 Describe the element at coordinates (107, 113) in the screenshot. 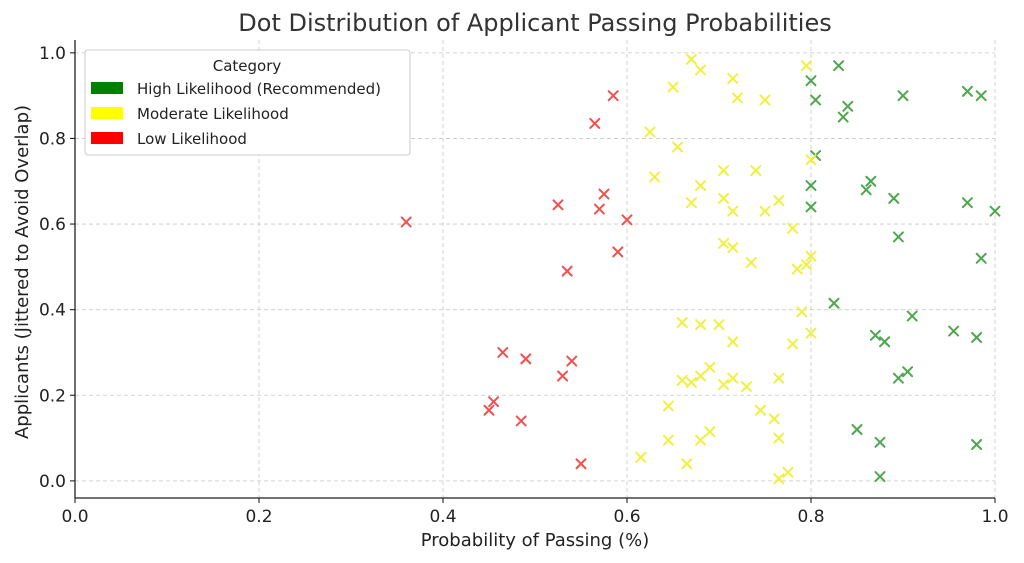

I see `legend-swatch-moderate` at that location.